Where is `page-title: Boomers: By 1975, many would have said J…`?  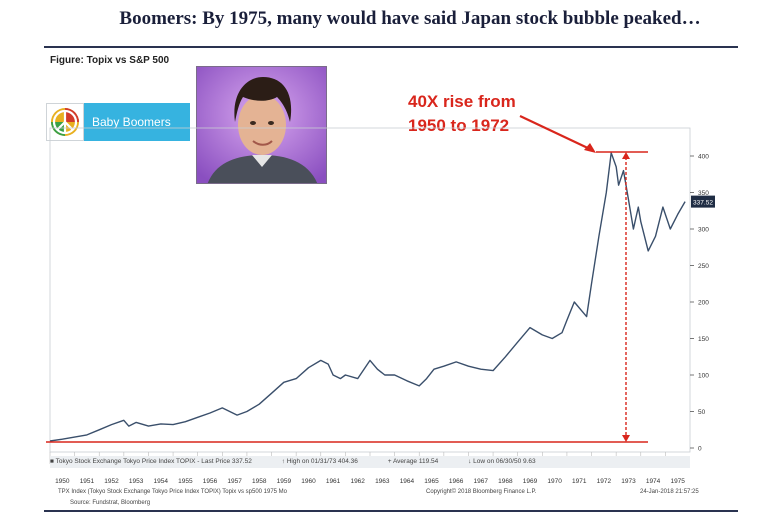
page-title: Boomers: By 1975, many would have said J… is located at coordinates (410, 18).